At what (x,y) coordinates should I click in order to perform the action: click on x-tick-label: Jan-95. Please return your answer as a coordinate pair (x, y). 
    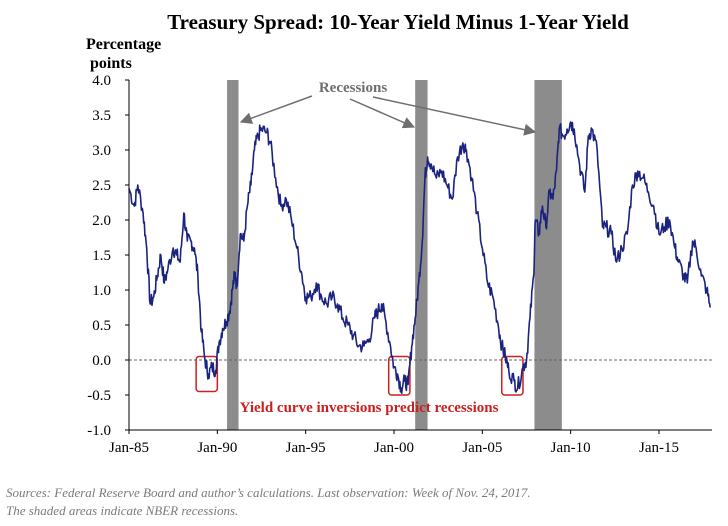
    Looking at the image, I should click on (306, 448).